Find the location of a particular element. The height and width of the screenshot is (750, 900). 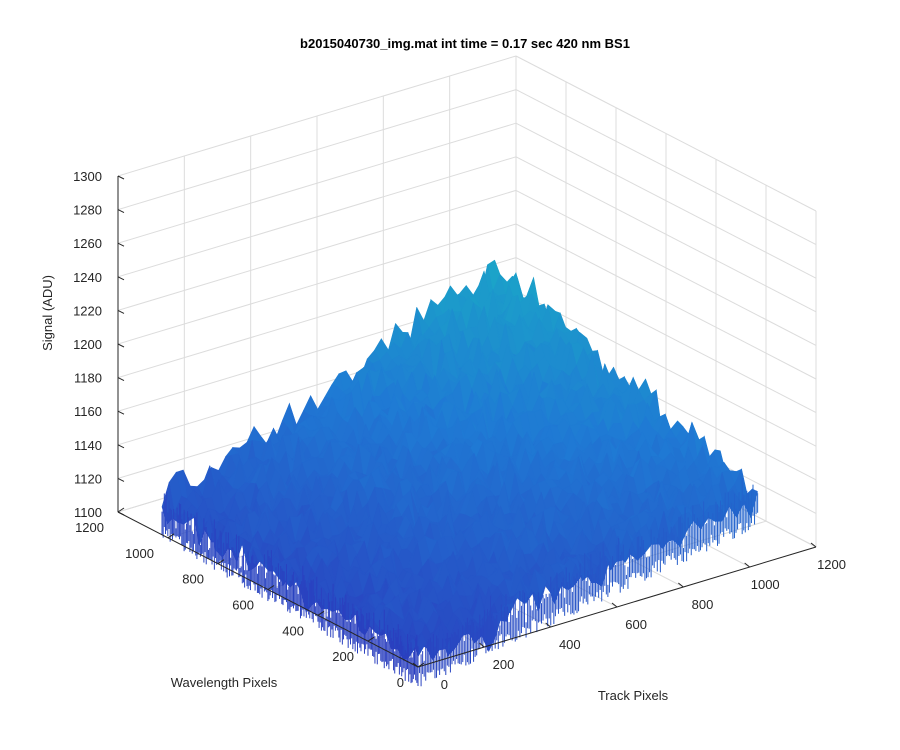

y-tick-label: 200 is located at coordinates (343, 656).